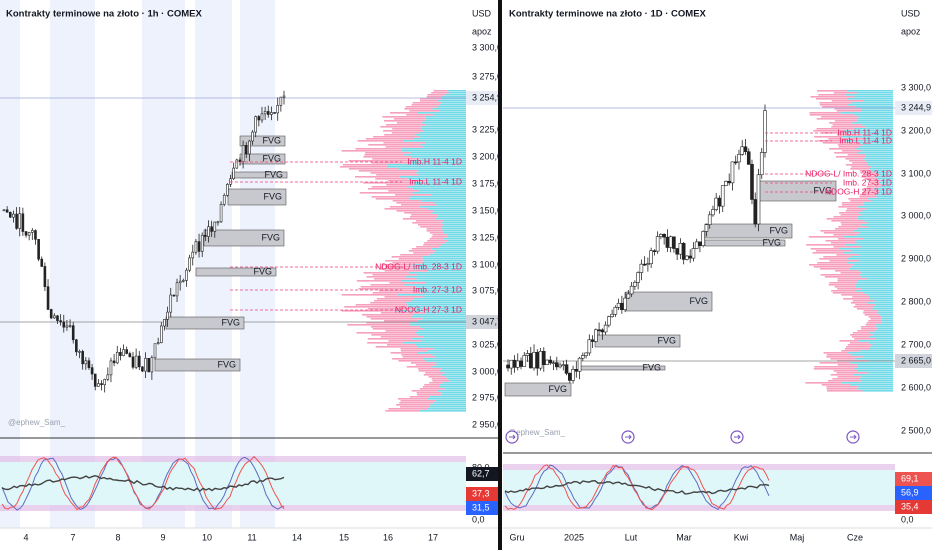 This screenshot has width=932, height=550. Describe the element at coordinates (512, 437) in the screenshot. I see `event-icon-arrow` at that location.